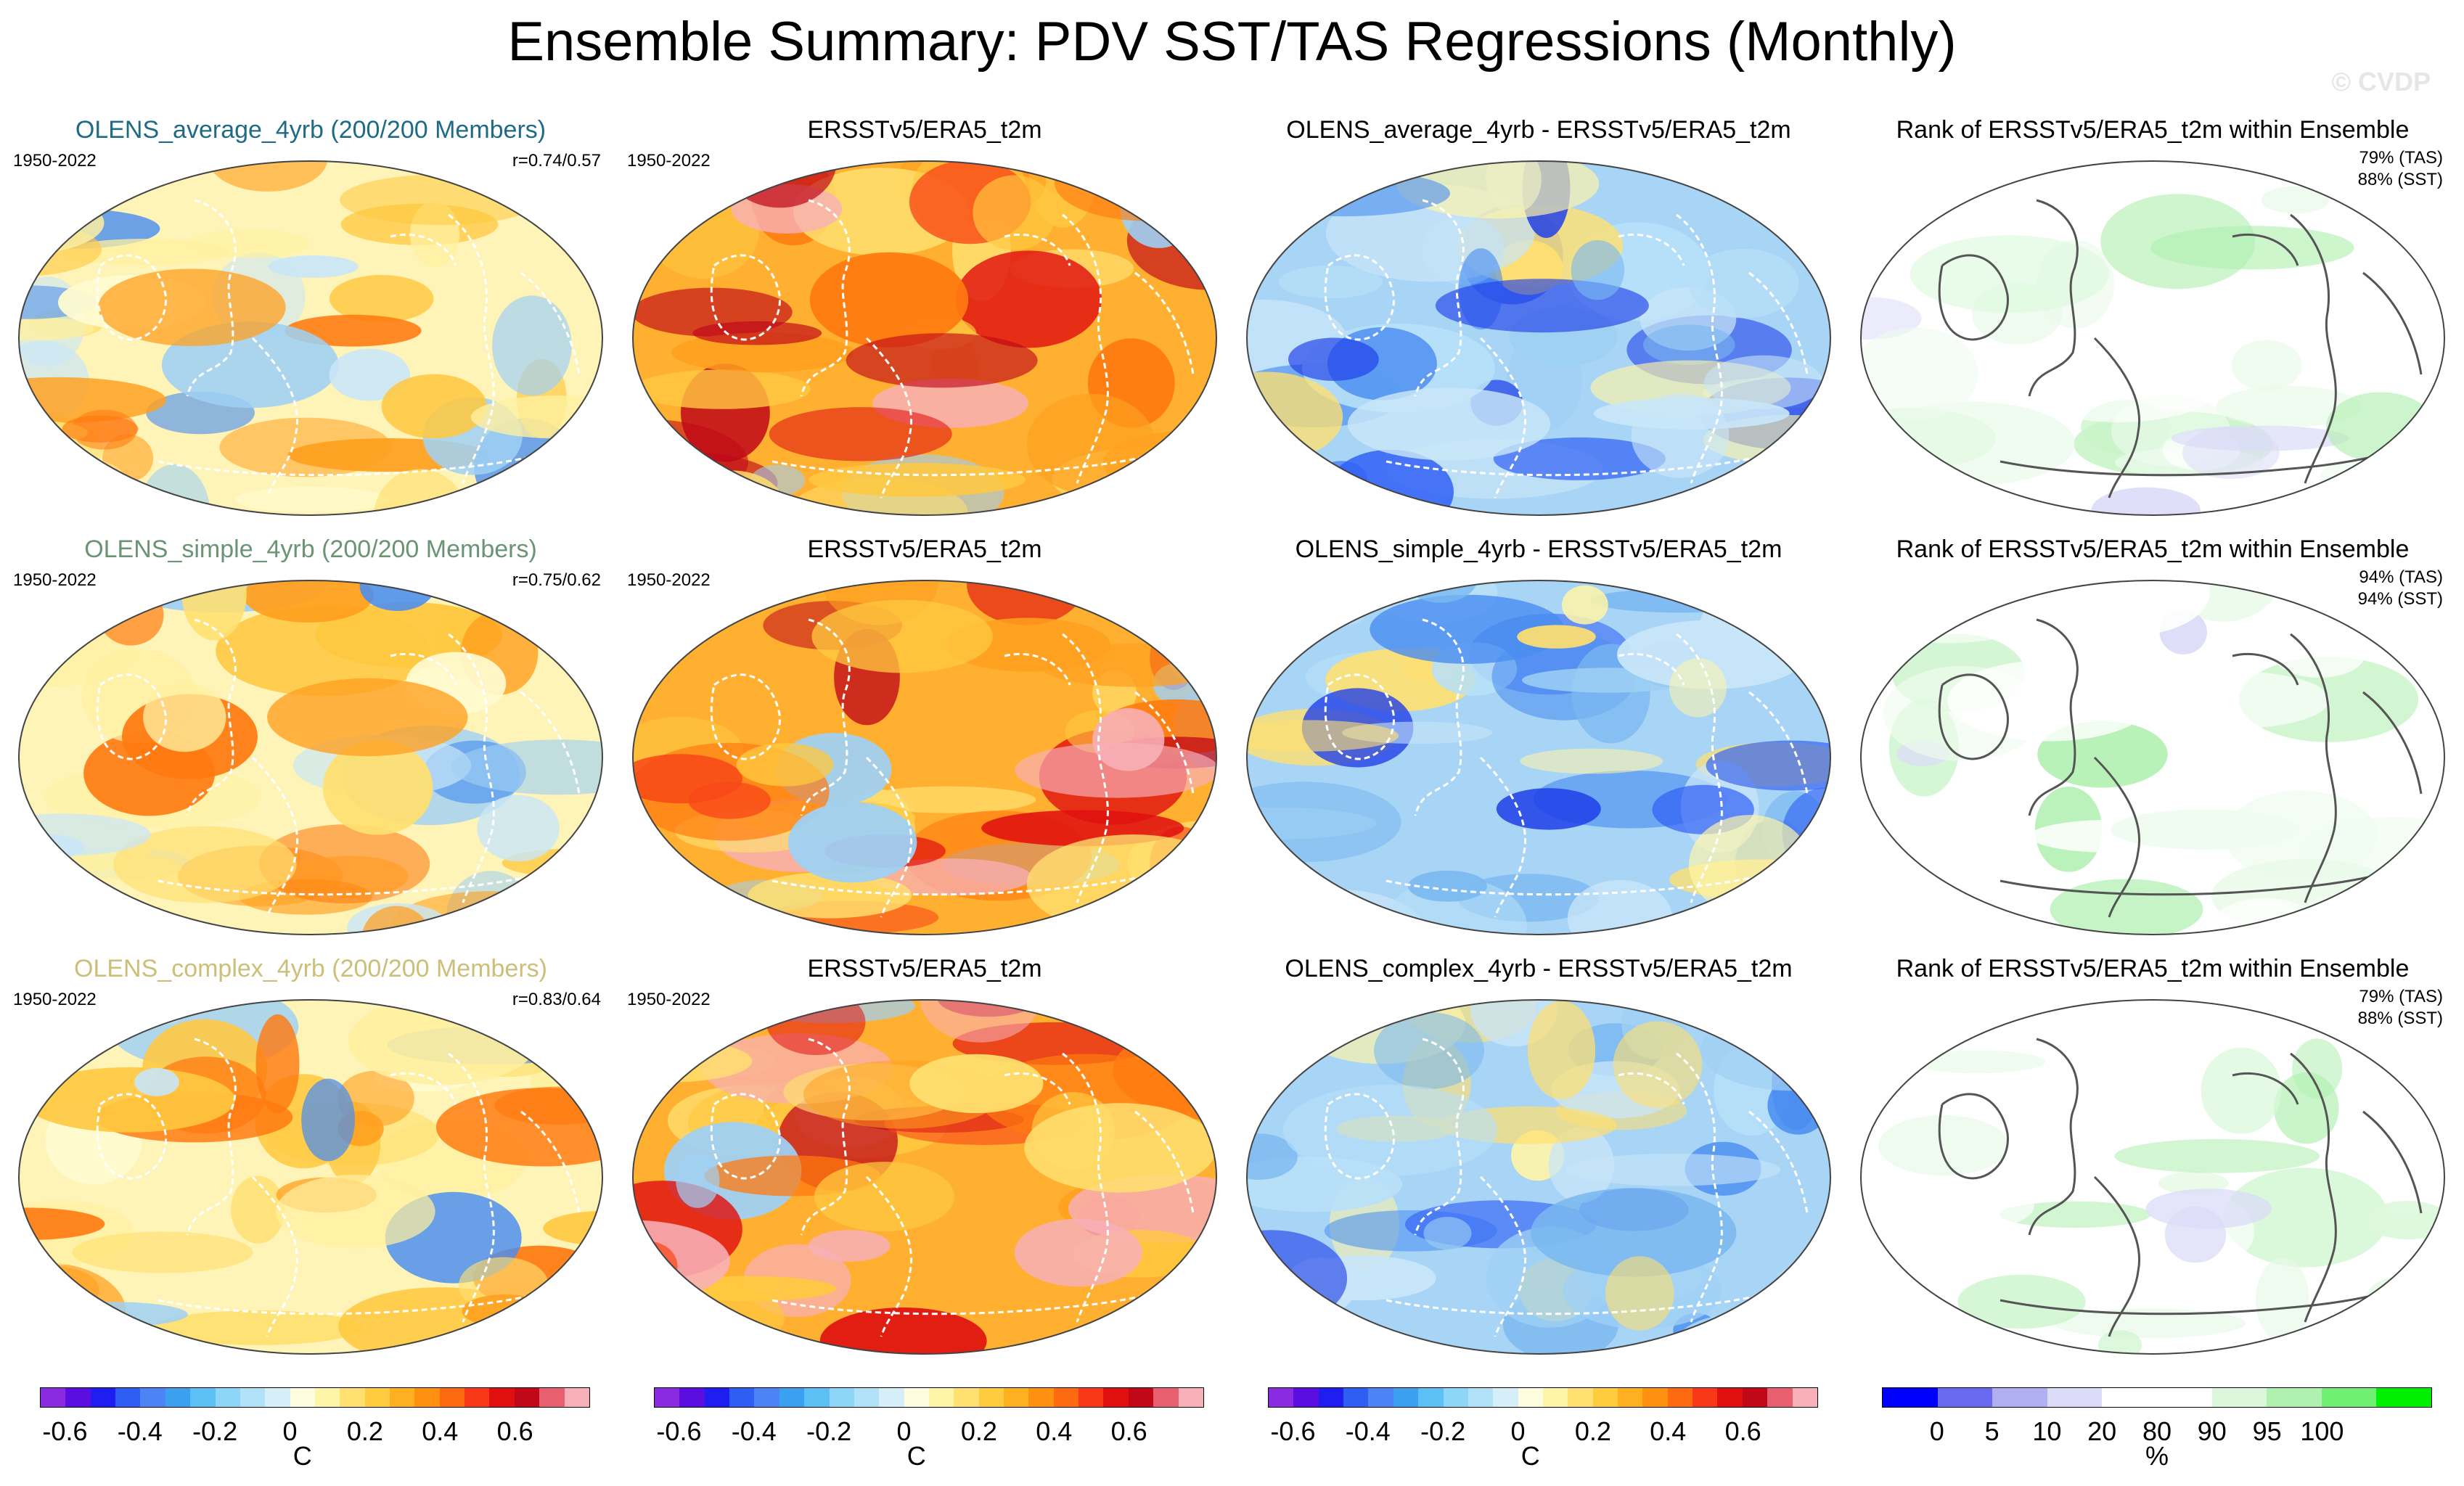 This screenshot has height=1486, width=2464. Describe the element at coordinates (1742, 1431) in the screenshot. I see `colorbar-tick-label: 0.6` at that location.